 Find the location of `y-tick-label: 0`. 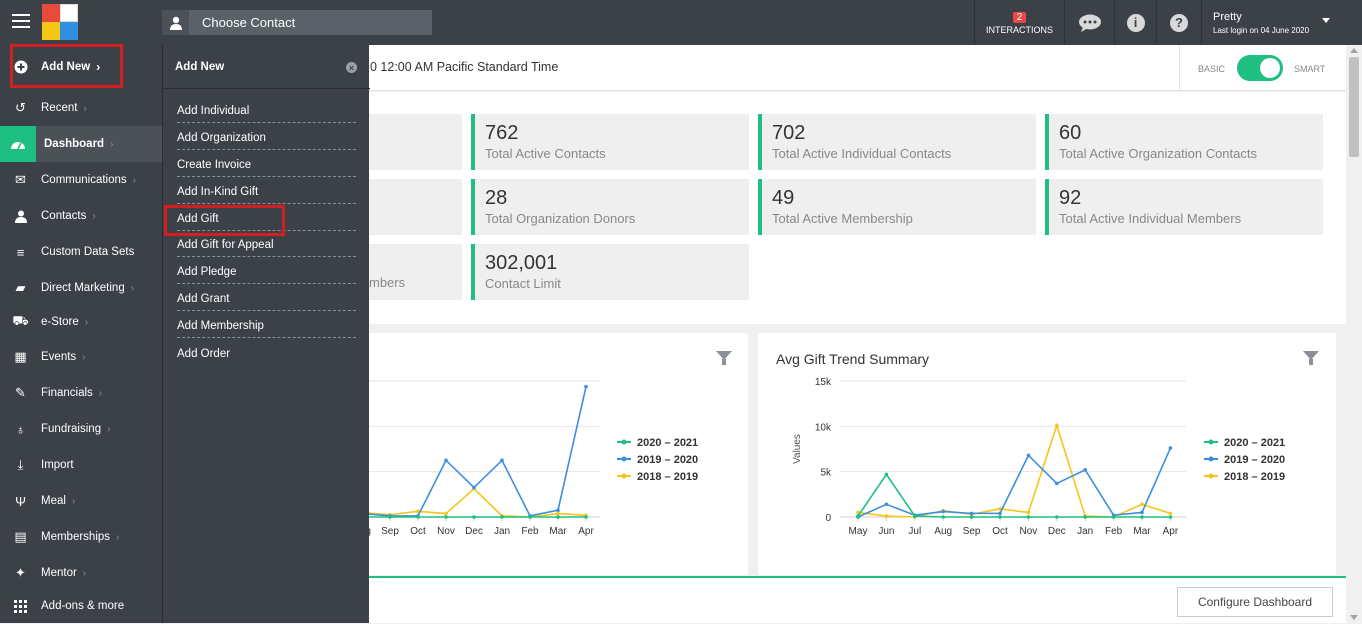

y-tick-label: 0 is located at coordinates (828, 518).